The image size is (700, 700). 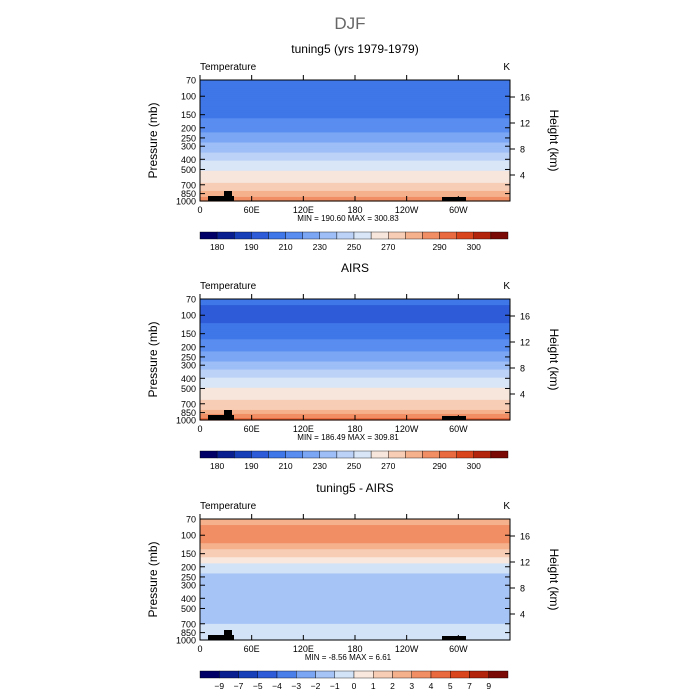 What do you see at coordinates (474, 466) in the screenshot?
I see `colorbar-label: 300` at bounding box center [474, 466].